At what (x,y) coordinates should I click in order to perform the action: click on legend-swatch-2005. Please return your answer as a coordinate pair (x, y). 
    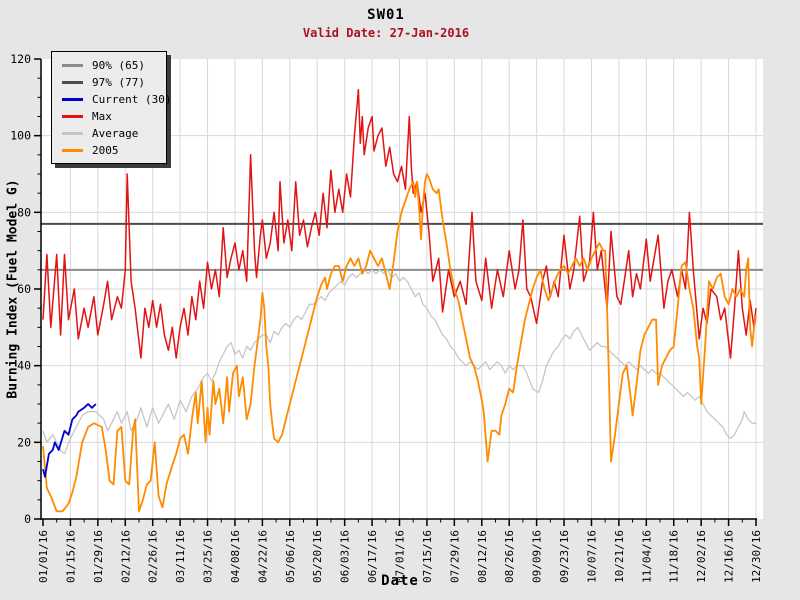
    Looking at the image, I should click on (72, 150).